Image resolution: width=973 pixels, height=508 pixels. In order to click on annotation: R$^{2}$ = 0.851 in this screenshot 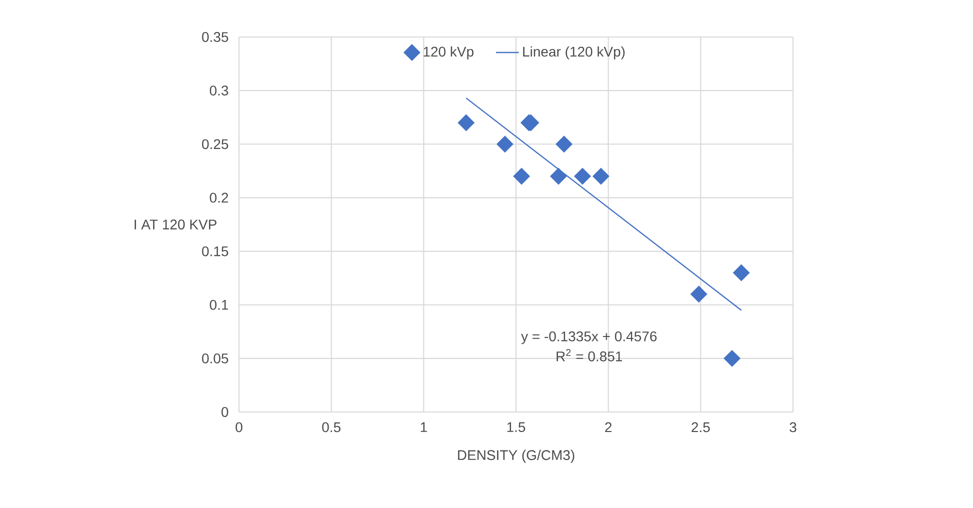, I will do `click(589, 355)`.